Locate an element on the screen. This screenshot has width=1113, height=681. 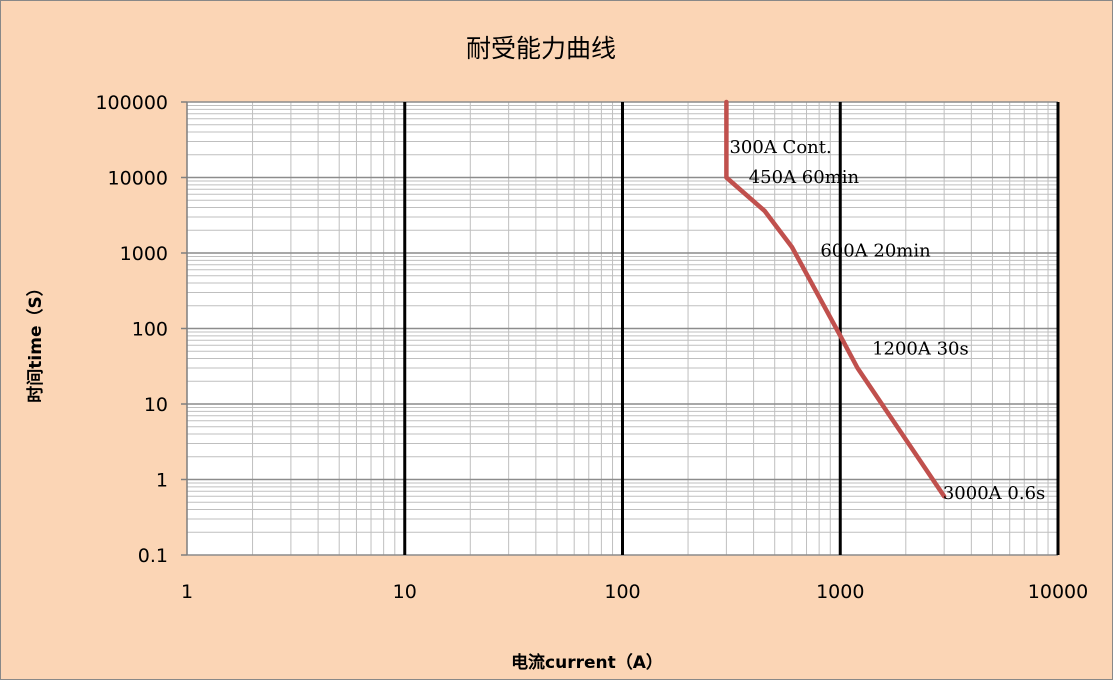
x-tick-layer: 1 10 100 1000 10000 is located at coordinates (634, 592).